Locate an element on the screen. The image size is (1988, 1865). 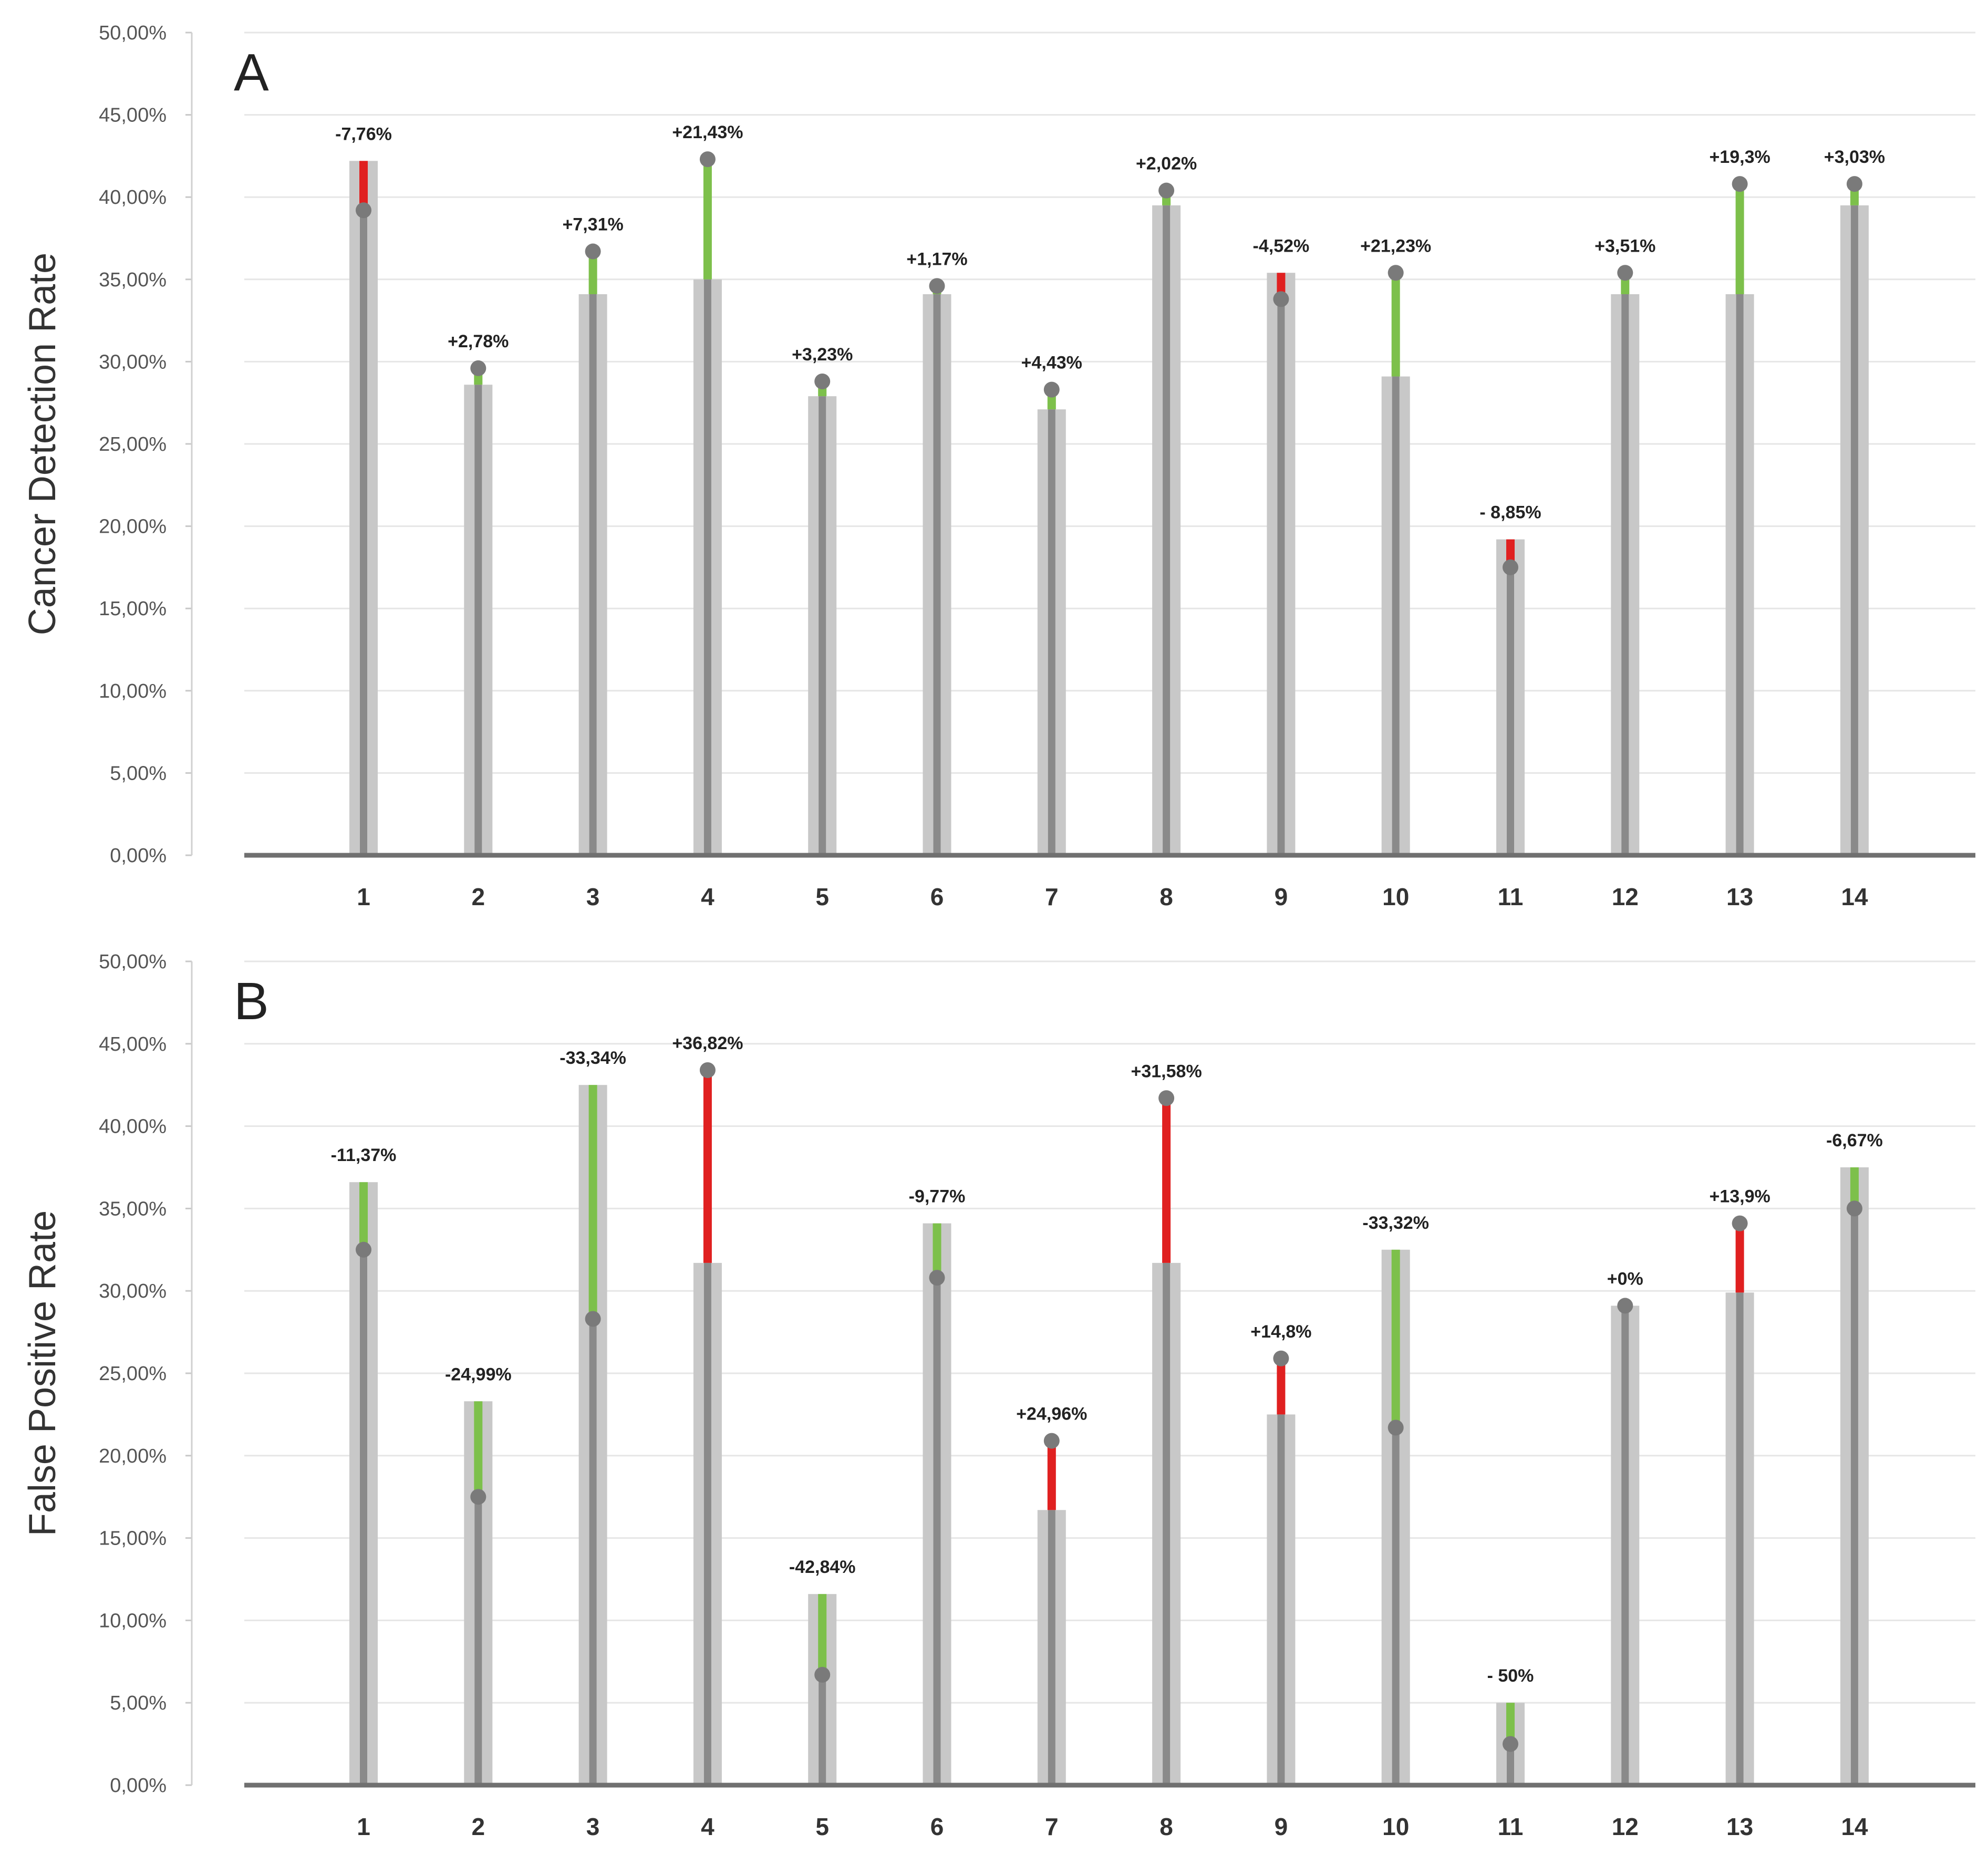
data-label: +2,02% is located at coordinates (1166, 164).